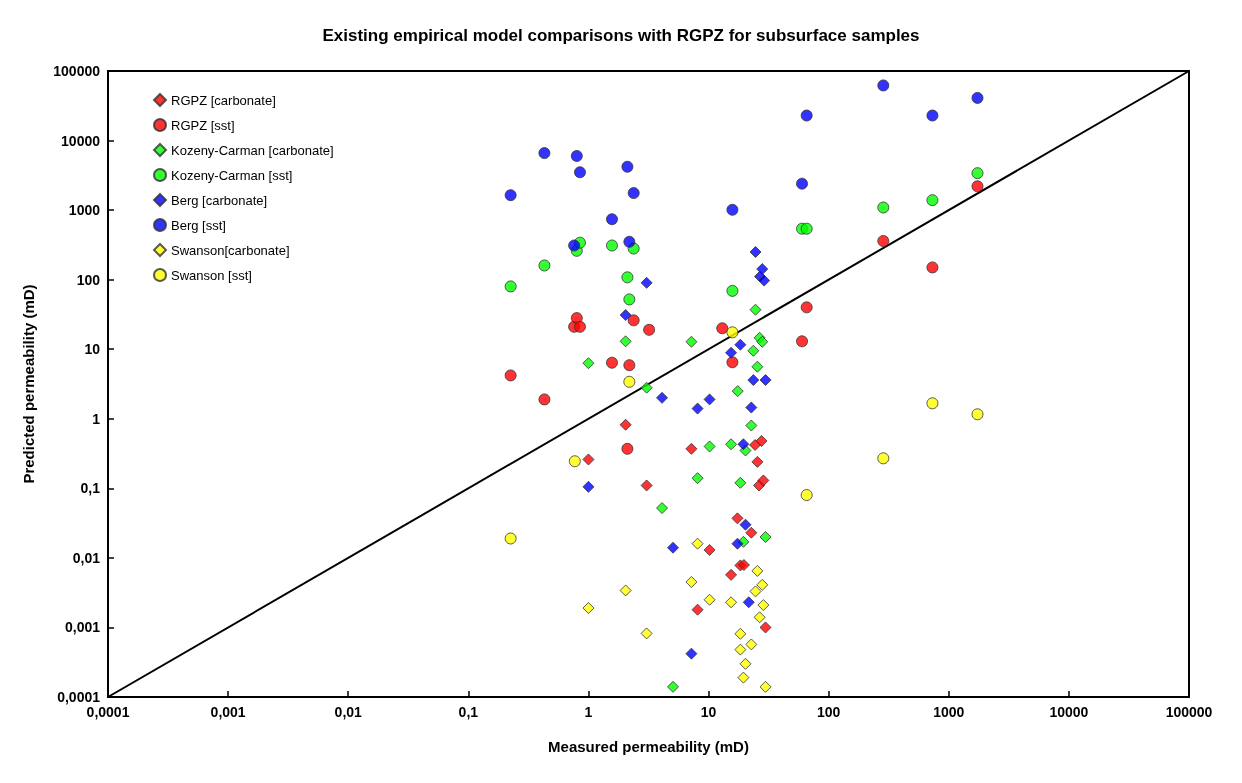 The width and height of the screenshot is (1242, 783). I want to click on chart-title: Existing empirical model comparisons with RGPZ for subsurface samples, so click(621, 35).